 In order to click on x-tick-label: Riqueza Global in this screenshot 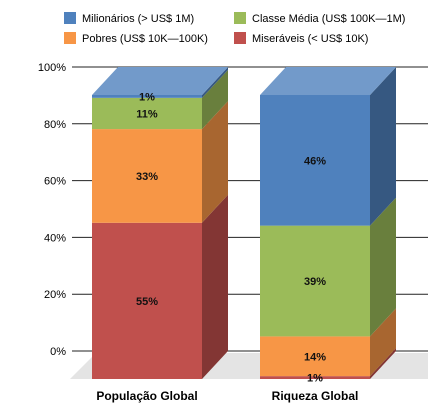, I will do `click(315, 396)`.